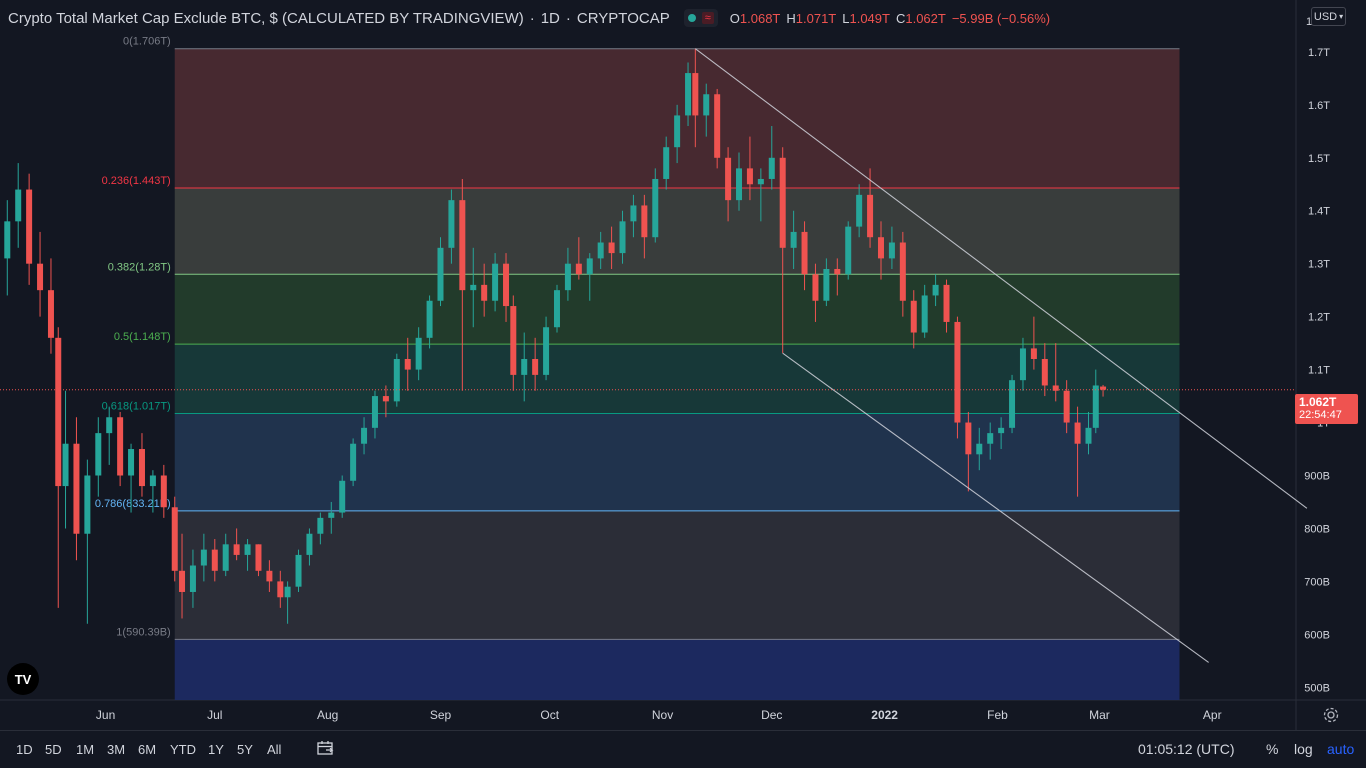 This screenshot has width=1366, height=768. Describe the element at coordinates (327, 715) in the screenshot. I see `time-tick-label: Aug` at that location.